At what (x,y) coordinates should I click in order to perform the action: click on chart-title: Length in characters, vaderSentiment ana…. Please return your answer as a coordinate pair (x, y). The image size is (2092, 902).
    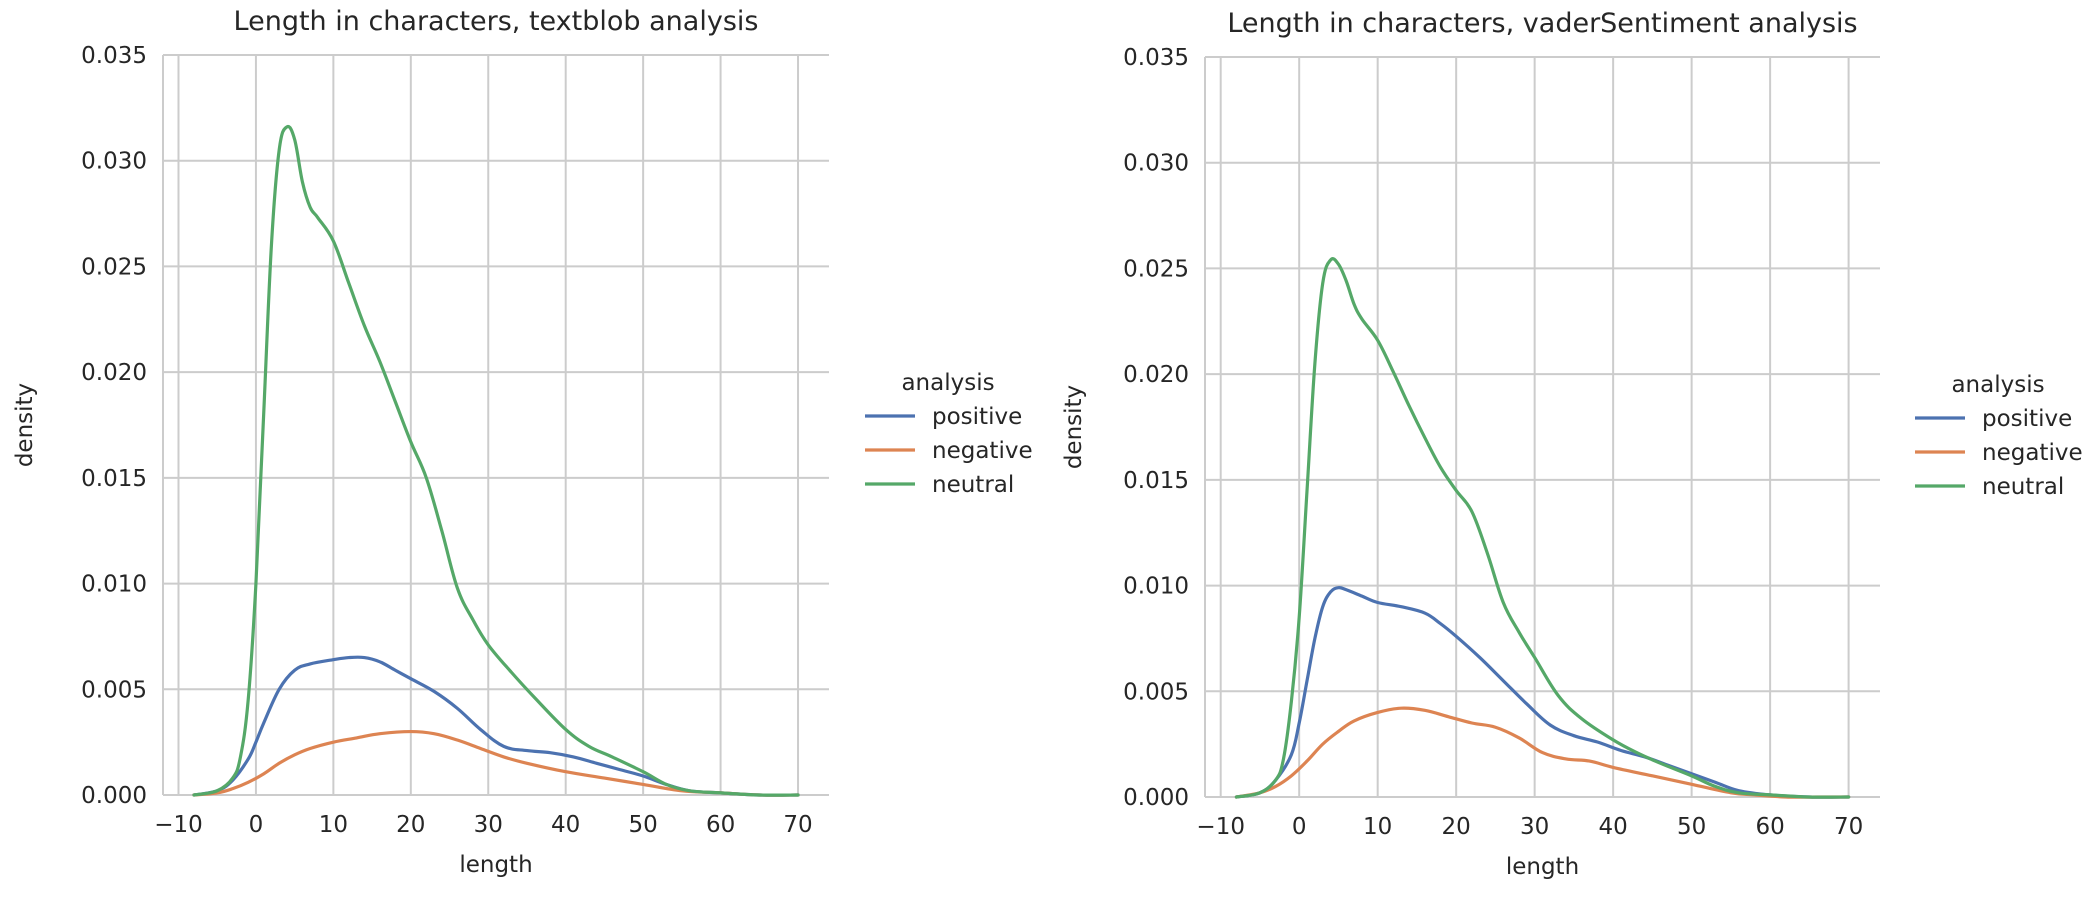
    Looking at the image, I should click on (1542, 23).